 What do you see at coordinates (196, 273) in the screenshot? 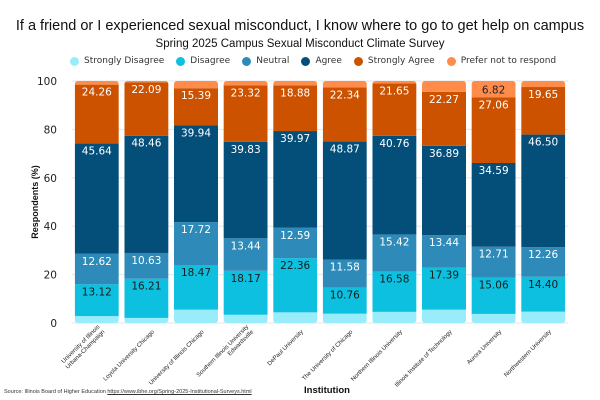
I see `data-label: 18.47` at bounding box center [196, 273].